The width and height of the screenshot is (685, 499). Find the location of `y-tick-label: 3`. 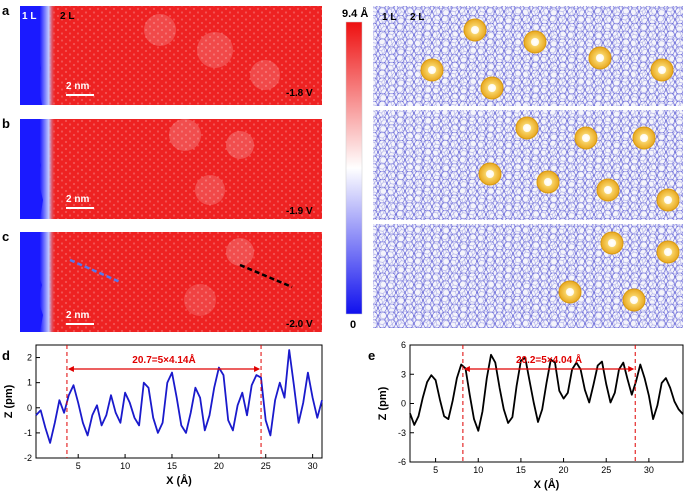

y-tick-label: 3 is located at coordinates (403, 374).